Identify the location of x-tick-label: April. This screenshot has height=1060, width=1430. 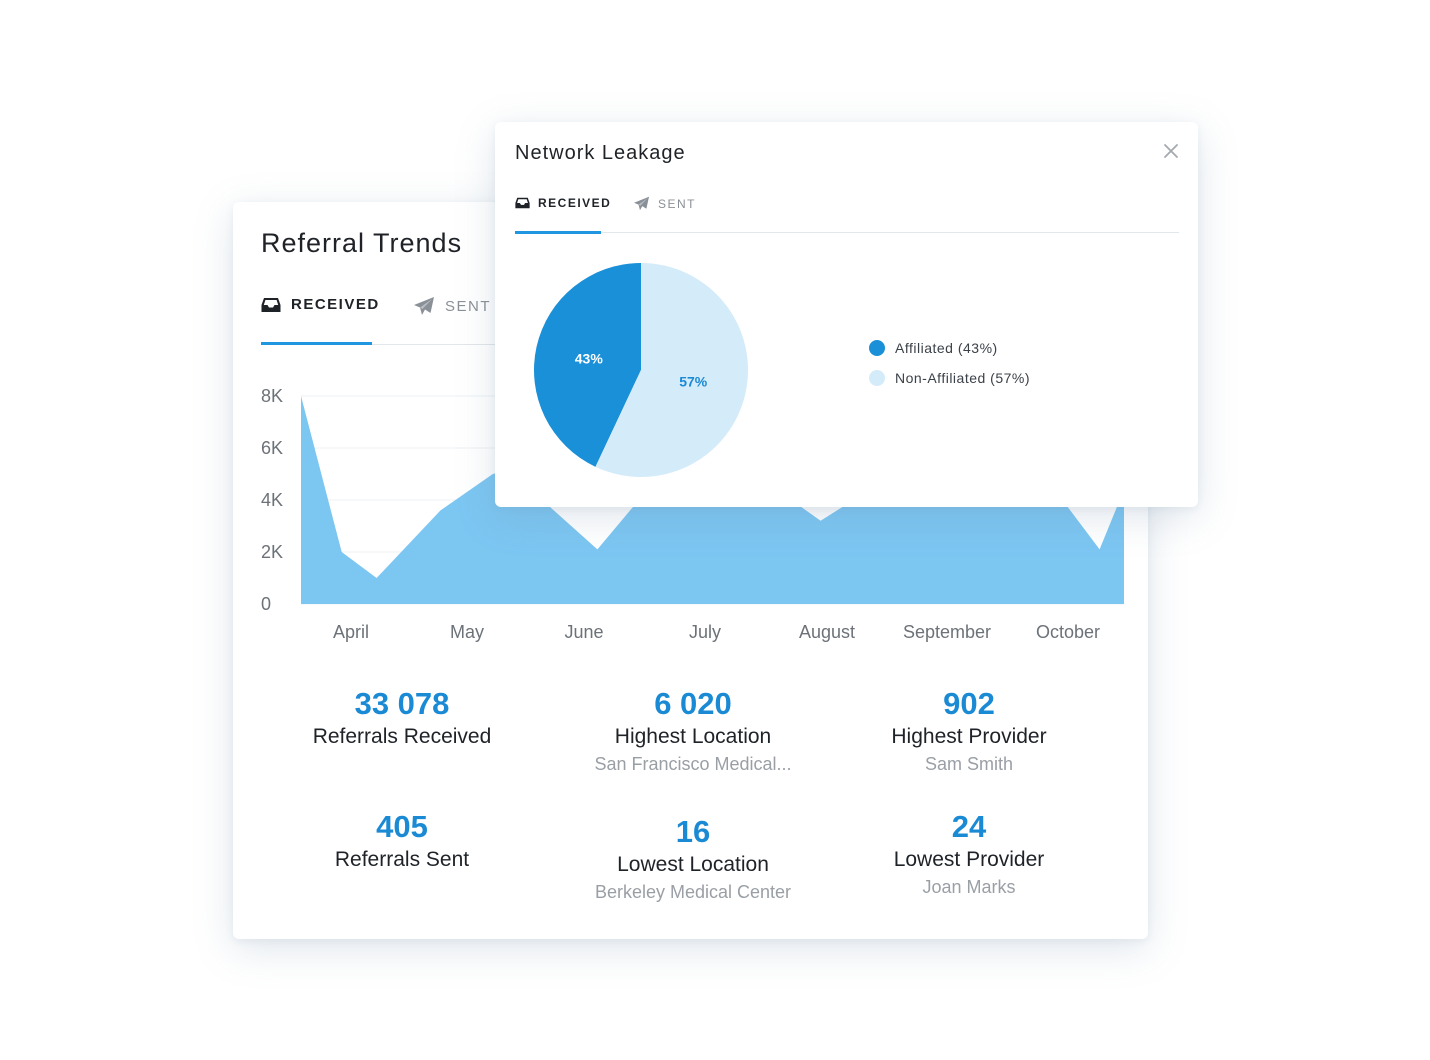
(351, 632).